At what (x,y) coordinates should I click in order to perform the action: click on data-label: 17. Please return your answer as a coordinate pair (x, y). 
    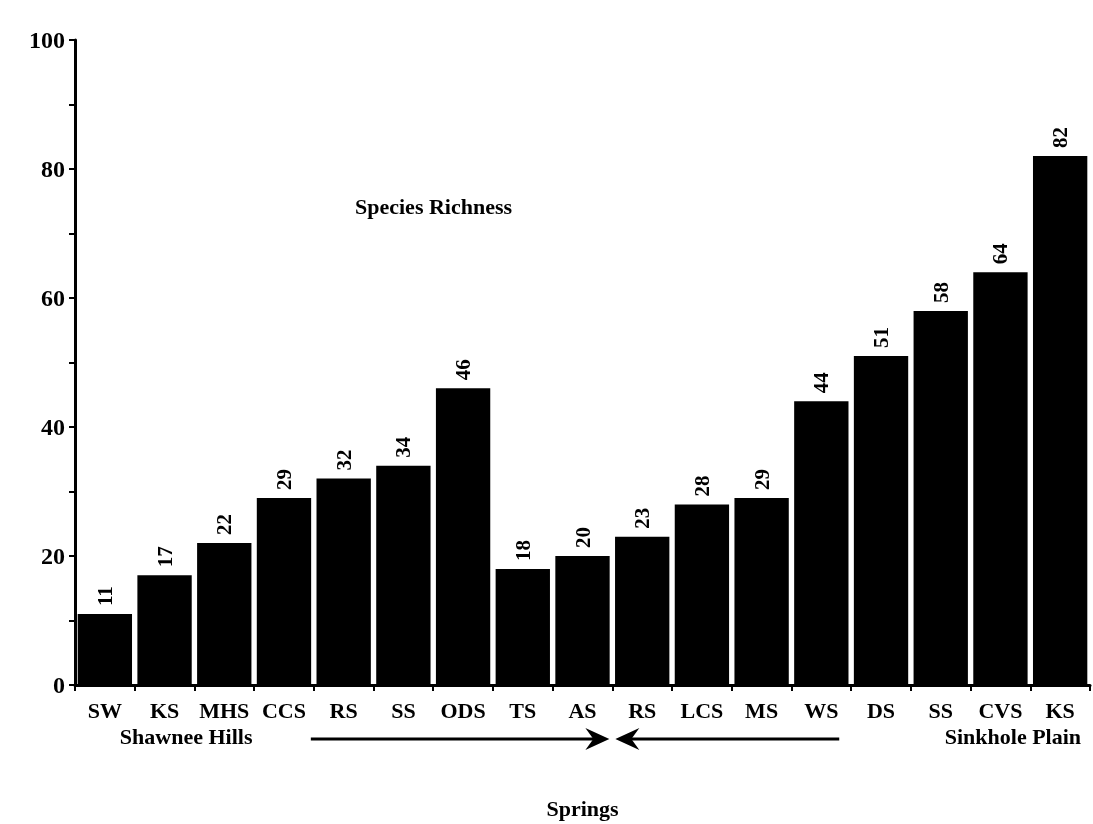
    Looking at the image, I should click on (164, 557).